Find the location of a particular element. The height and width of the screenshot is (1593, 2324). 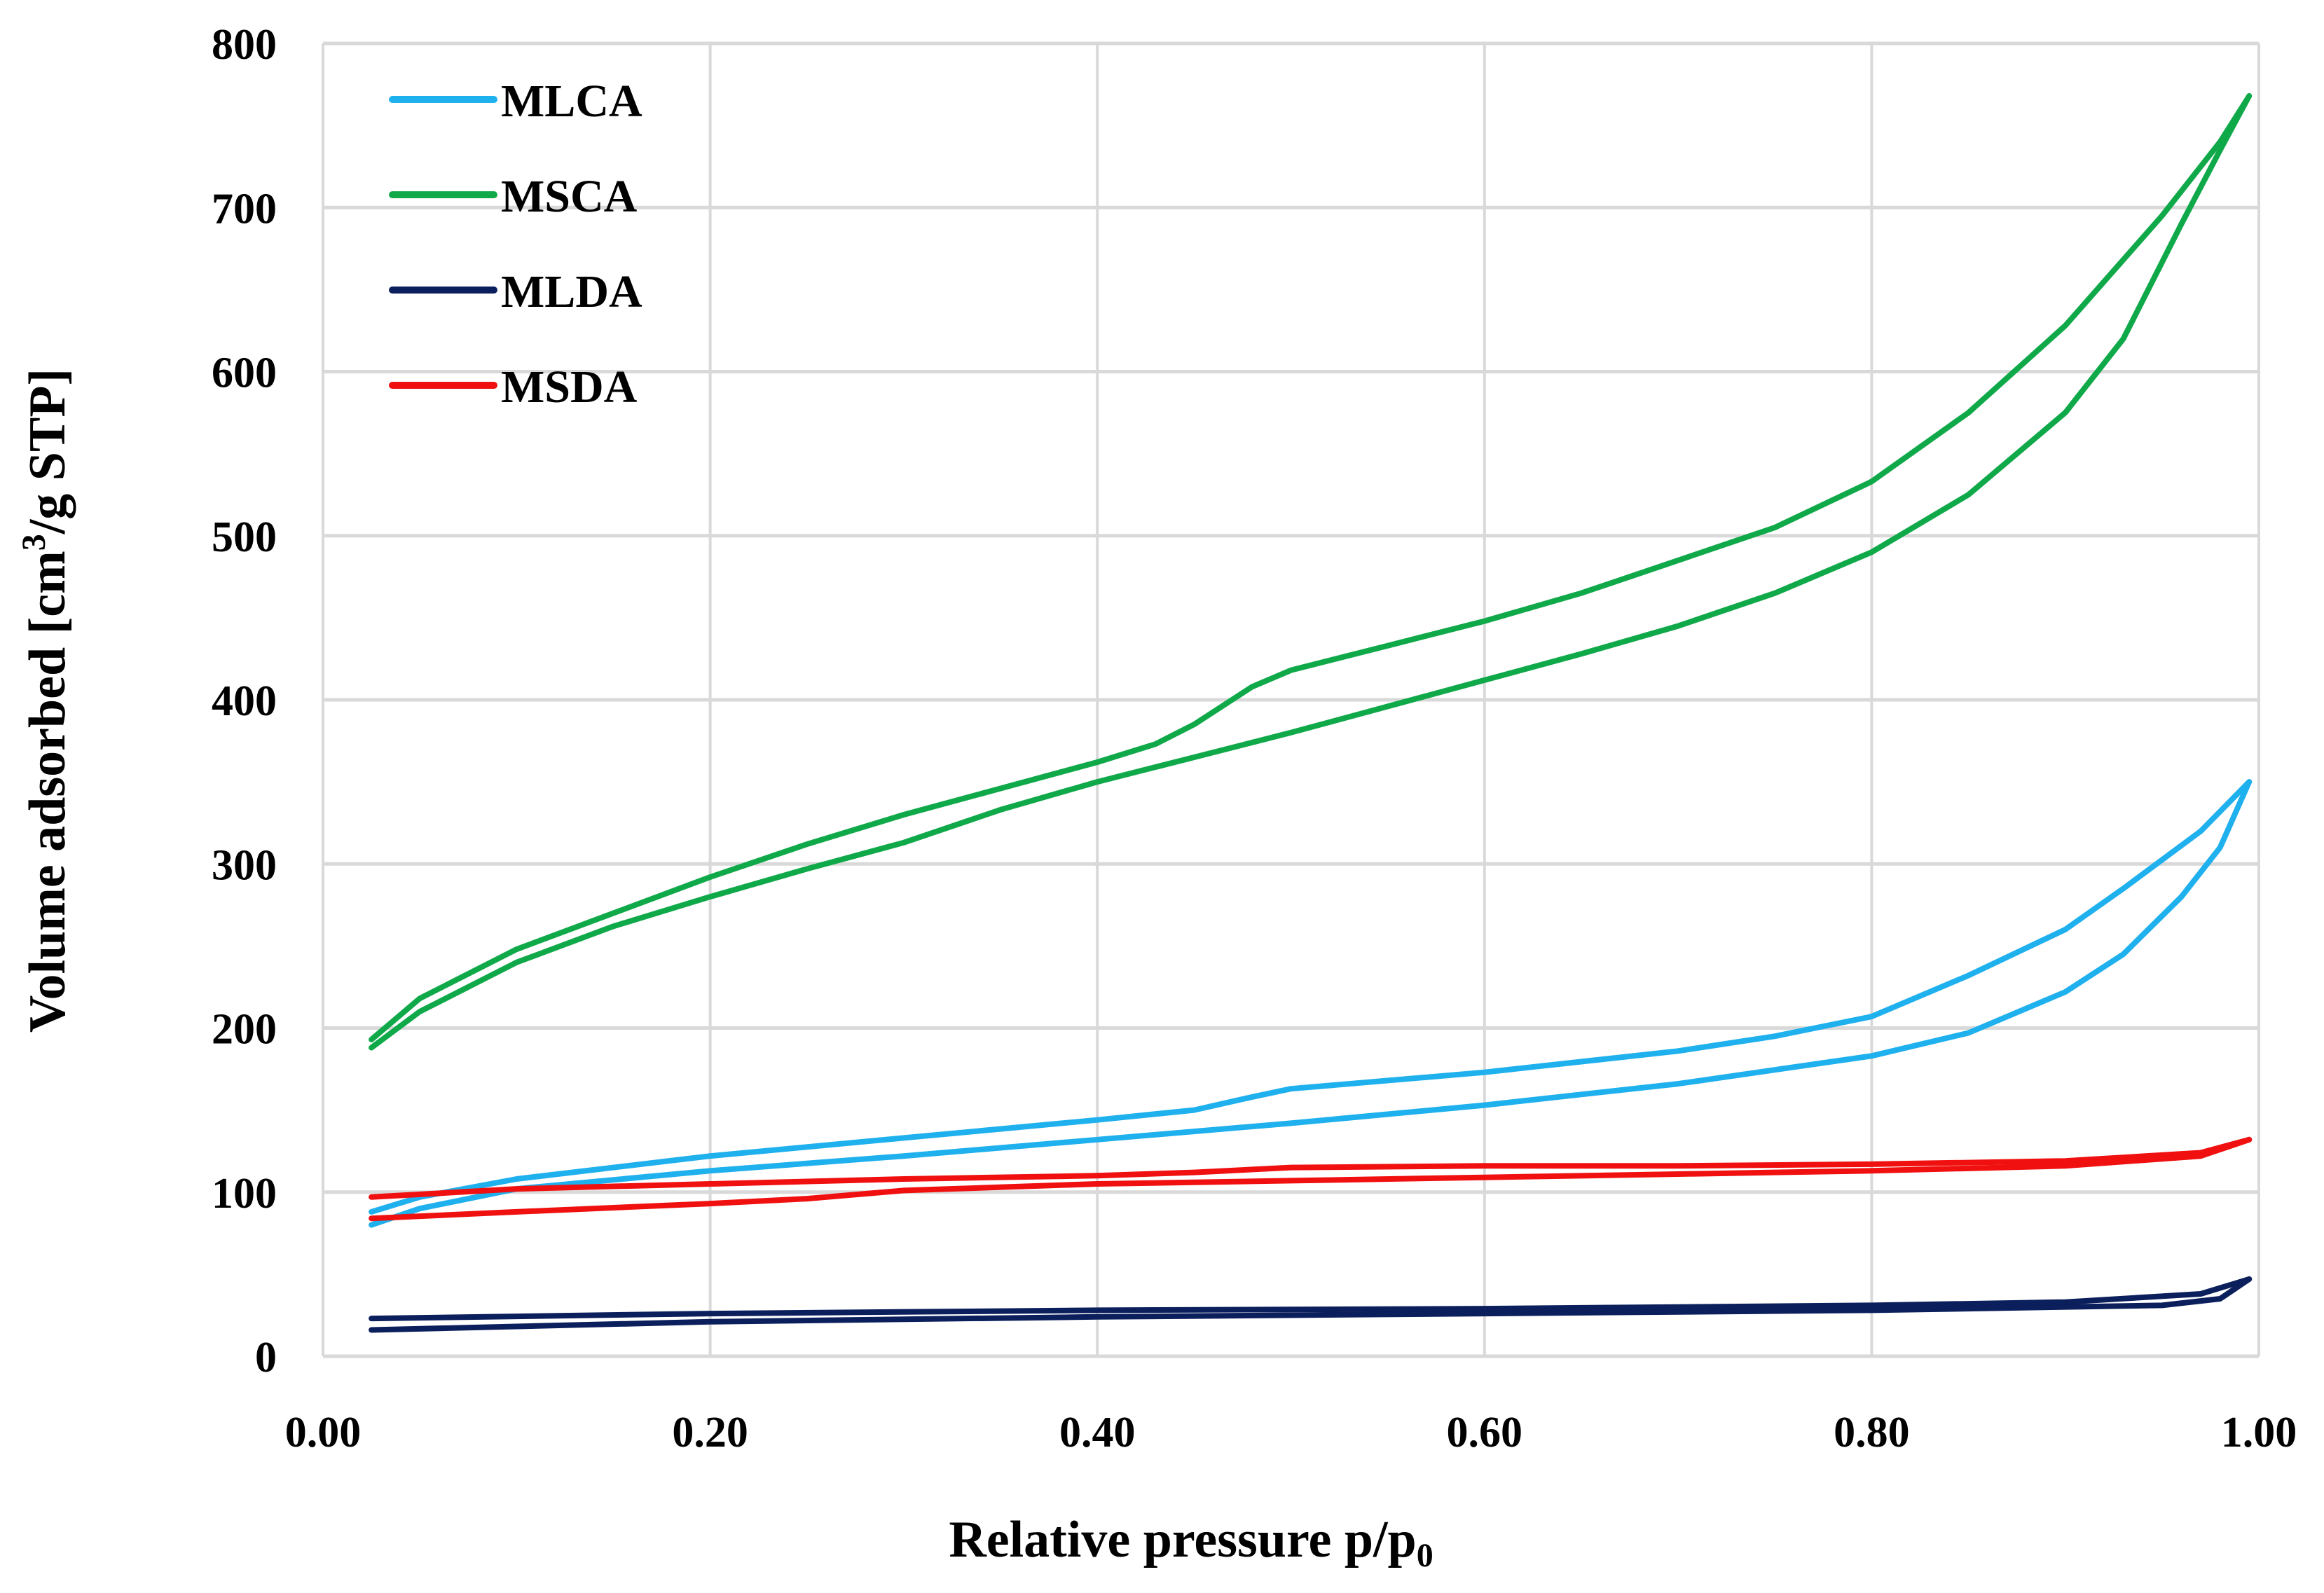

y-tick-label: 100 is located at coordinates (244, 1194).